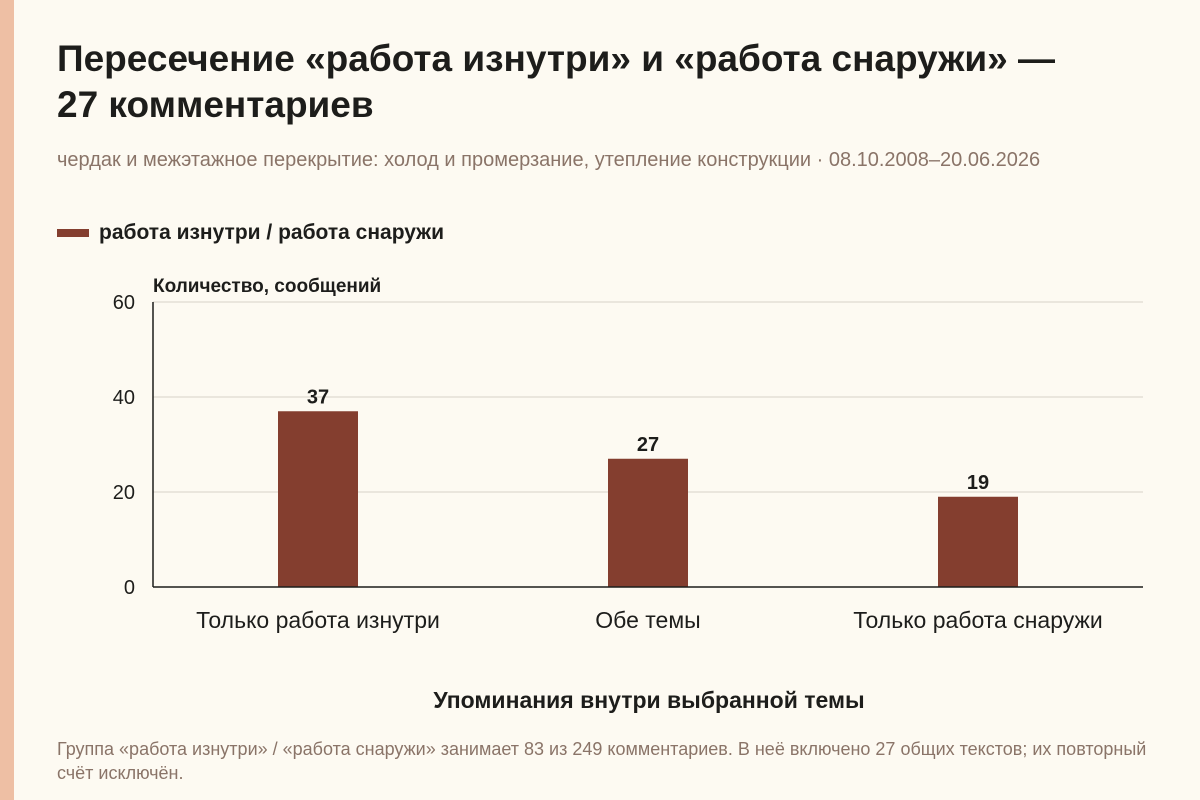 Image resolution: width=1200 pixels, height=800 pixels. I want to click on left-accent-bar, so click(7, 400).